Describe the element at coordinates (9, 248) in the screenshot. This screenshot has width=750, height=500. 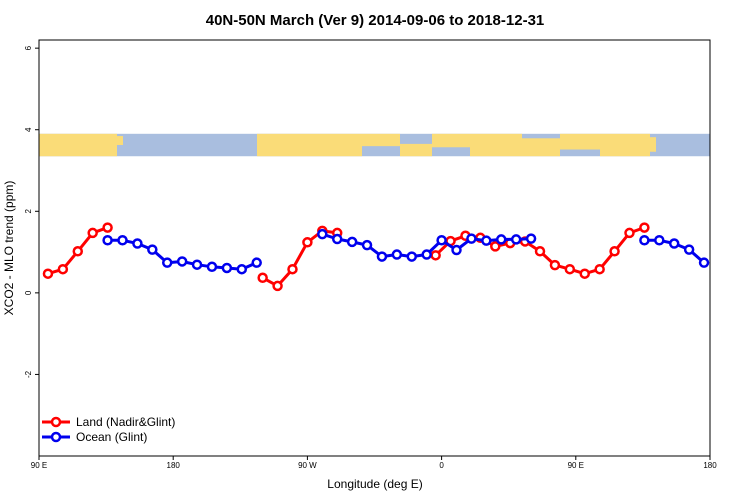
I see `y-axis-label: XCO2 - MLO trend (ppm)` at that location.